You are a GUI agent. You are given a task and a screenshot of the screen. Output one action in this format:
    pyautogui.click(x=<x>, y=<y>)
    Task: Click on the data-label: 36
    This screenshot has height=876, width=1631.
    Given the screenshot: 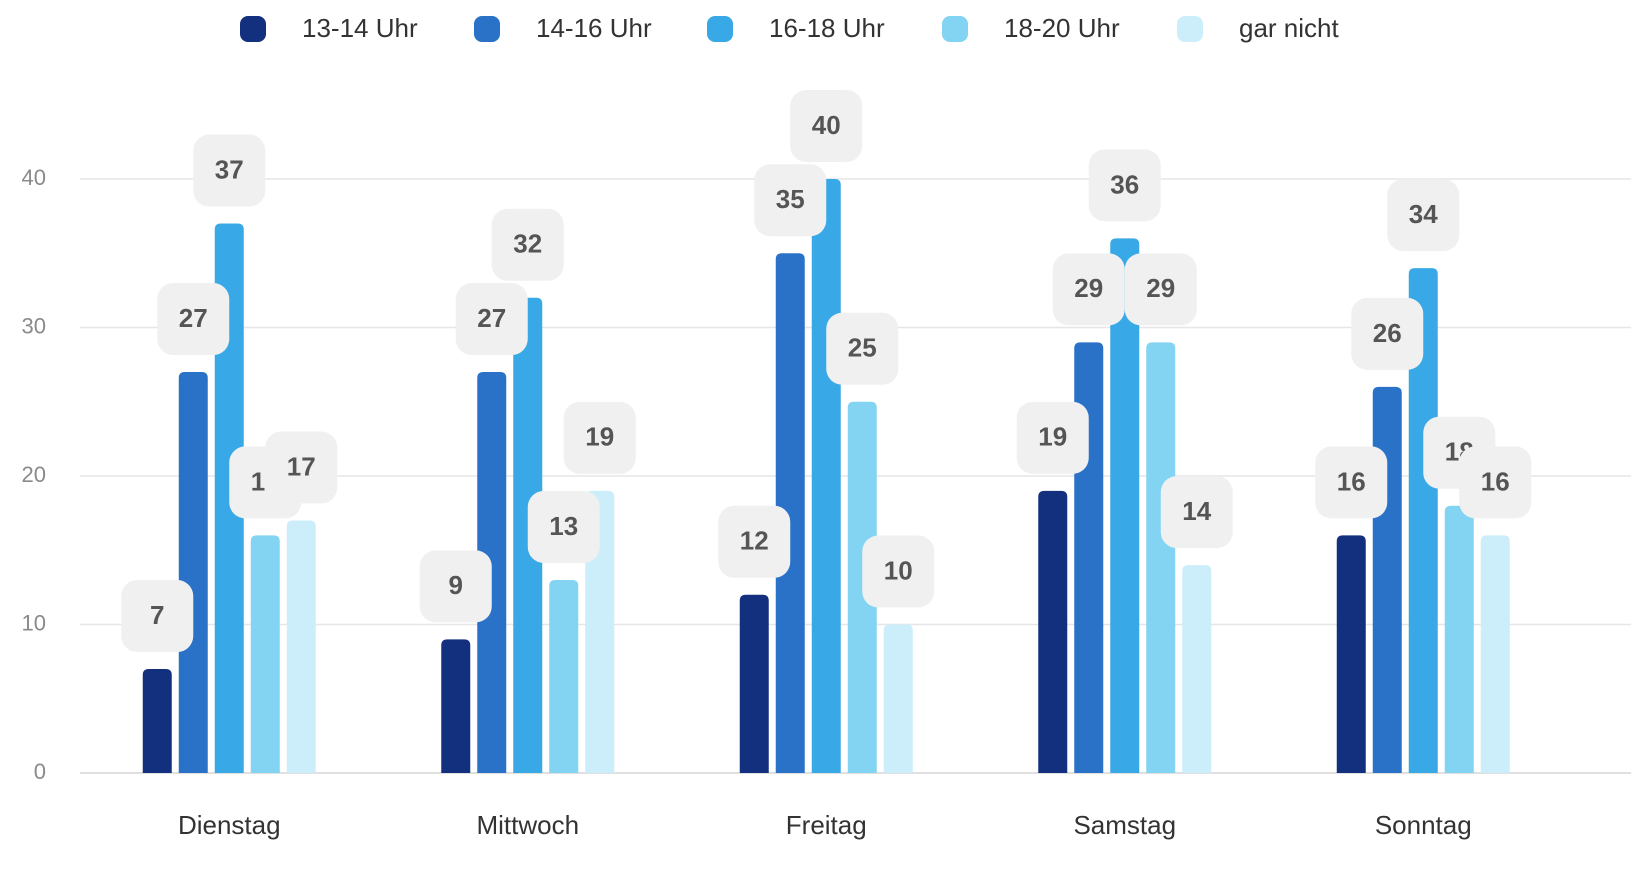 What is the action you would take?
    pyautogui.click(x=1124, y=184)
    